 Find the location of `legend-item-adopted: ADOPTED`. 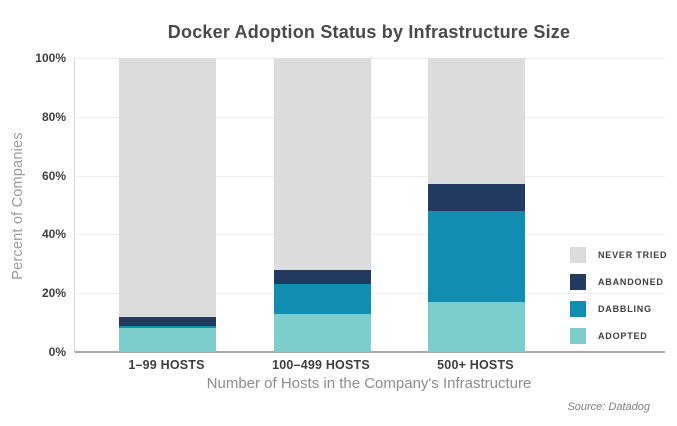

legend-item-adopted: ADOPTED is located at coordinates (618, 336).